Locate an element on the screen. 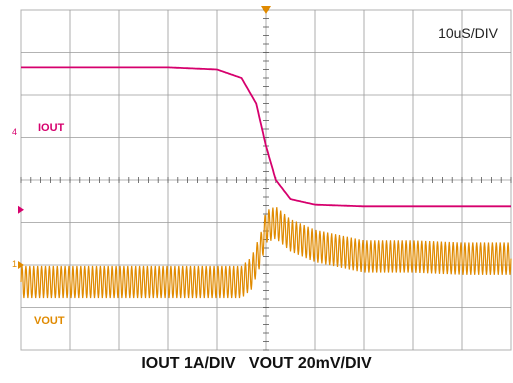  vout-level-arrow is located at coordinates (21, 265).